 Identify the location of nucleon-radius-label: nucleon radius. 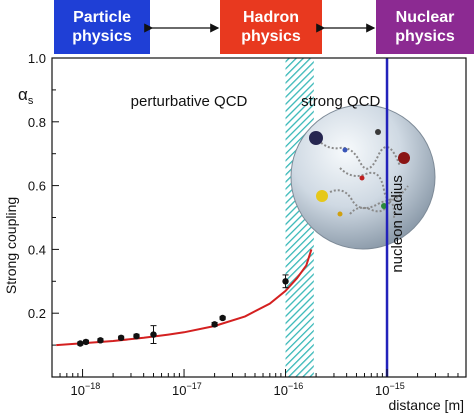
(397, 224).